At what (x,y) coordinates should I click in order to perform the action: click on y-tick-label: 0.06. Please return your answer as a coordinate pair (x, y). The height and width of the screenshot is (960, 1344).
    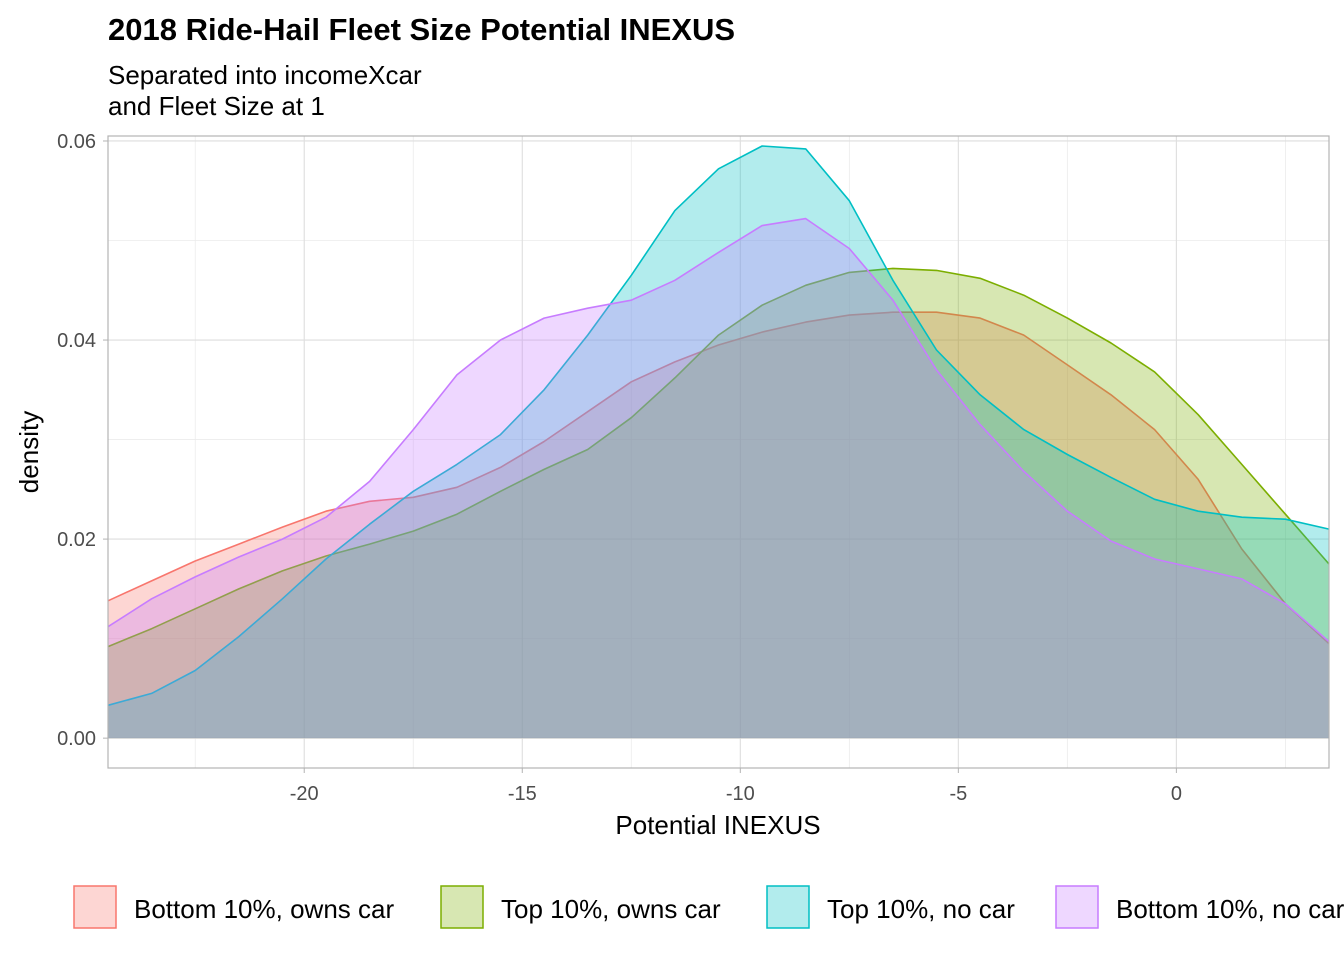
    Looking at the image, I should click on (76, 142).